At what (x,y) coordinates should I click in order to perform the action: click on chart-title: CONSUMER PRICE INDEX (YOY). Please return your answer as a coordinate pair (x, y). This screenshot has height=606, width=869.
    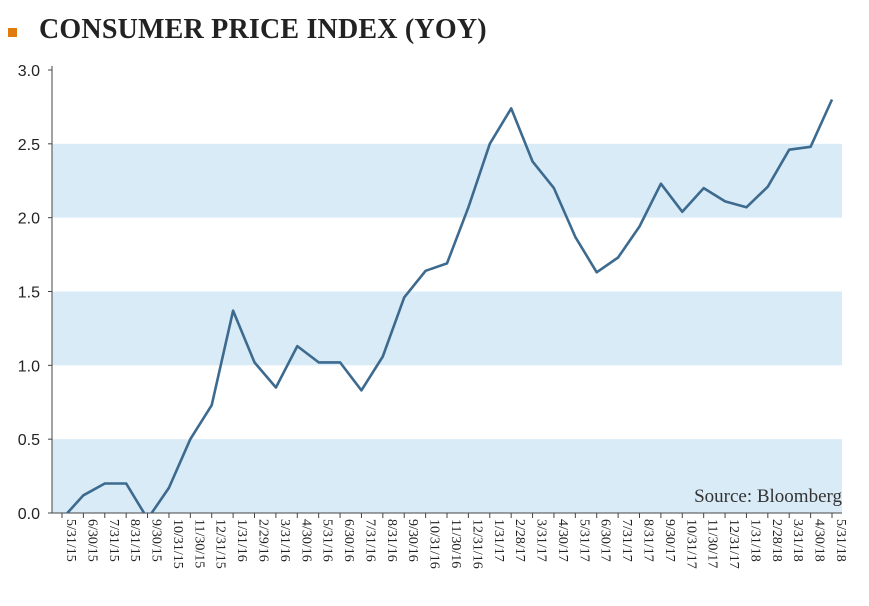
    Looking at the image, I should click on (263, 29).